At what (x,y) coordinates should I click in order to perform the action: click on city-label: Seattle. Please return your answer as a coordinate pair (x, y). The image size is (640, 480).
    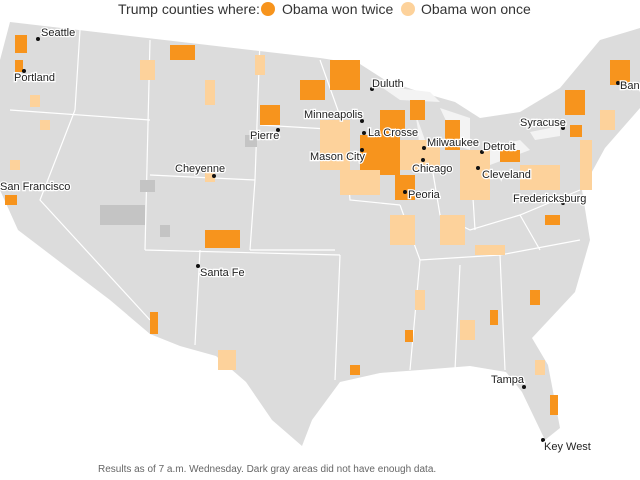
    Looking at the image, I should click on (58, 33).